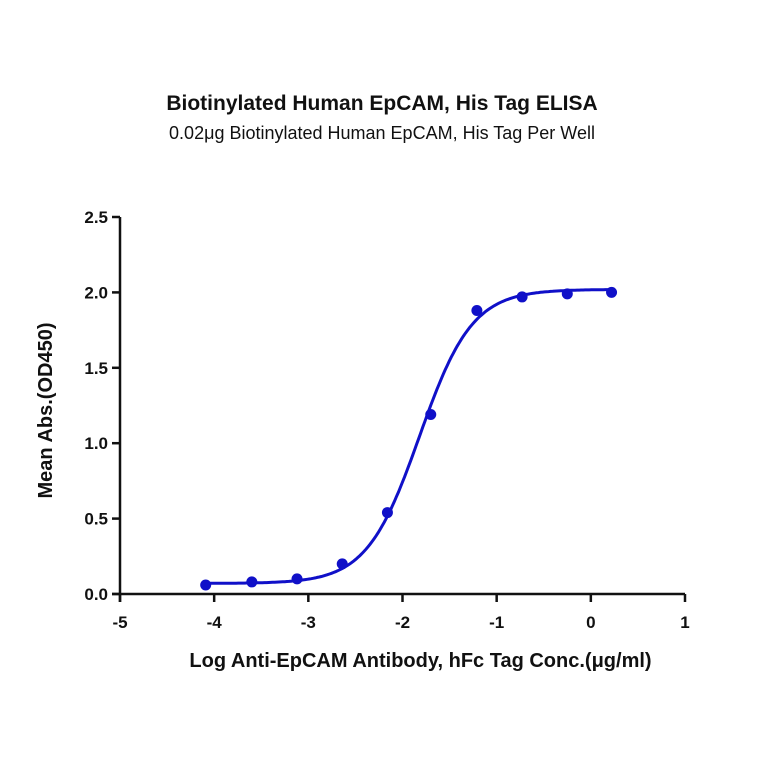  What do you see at coordinates (96, 368) in the screenshot?
I see `y-tick-label: 1.5` at bounding box center [96, 368].